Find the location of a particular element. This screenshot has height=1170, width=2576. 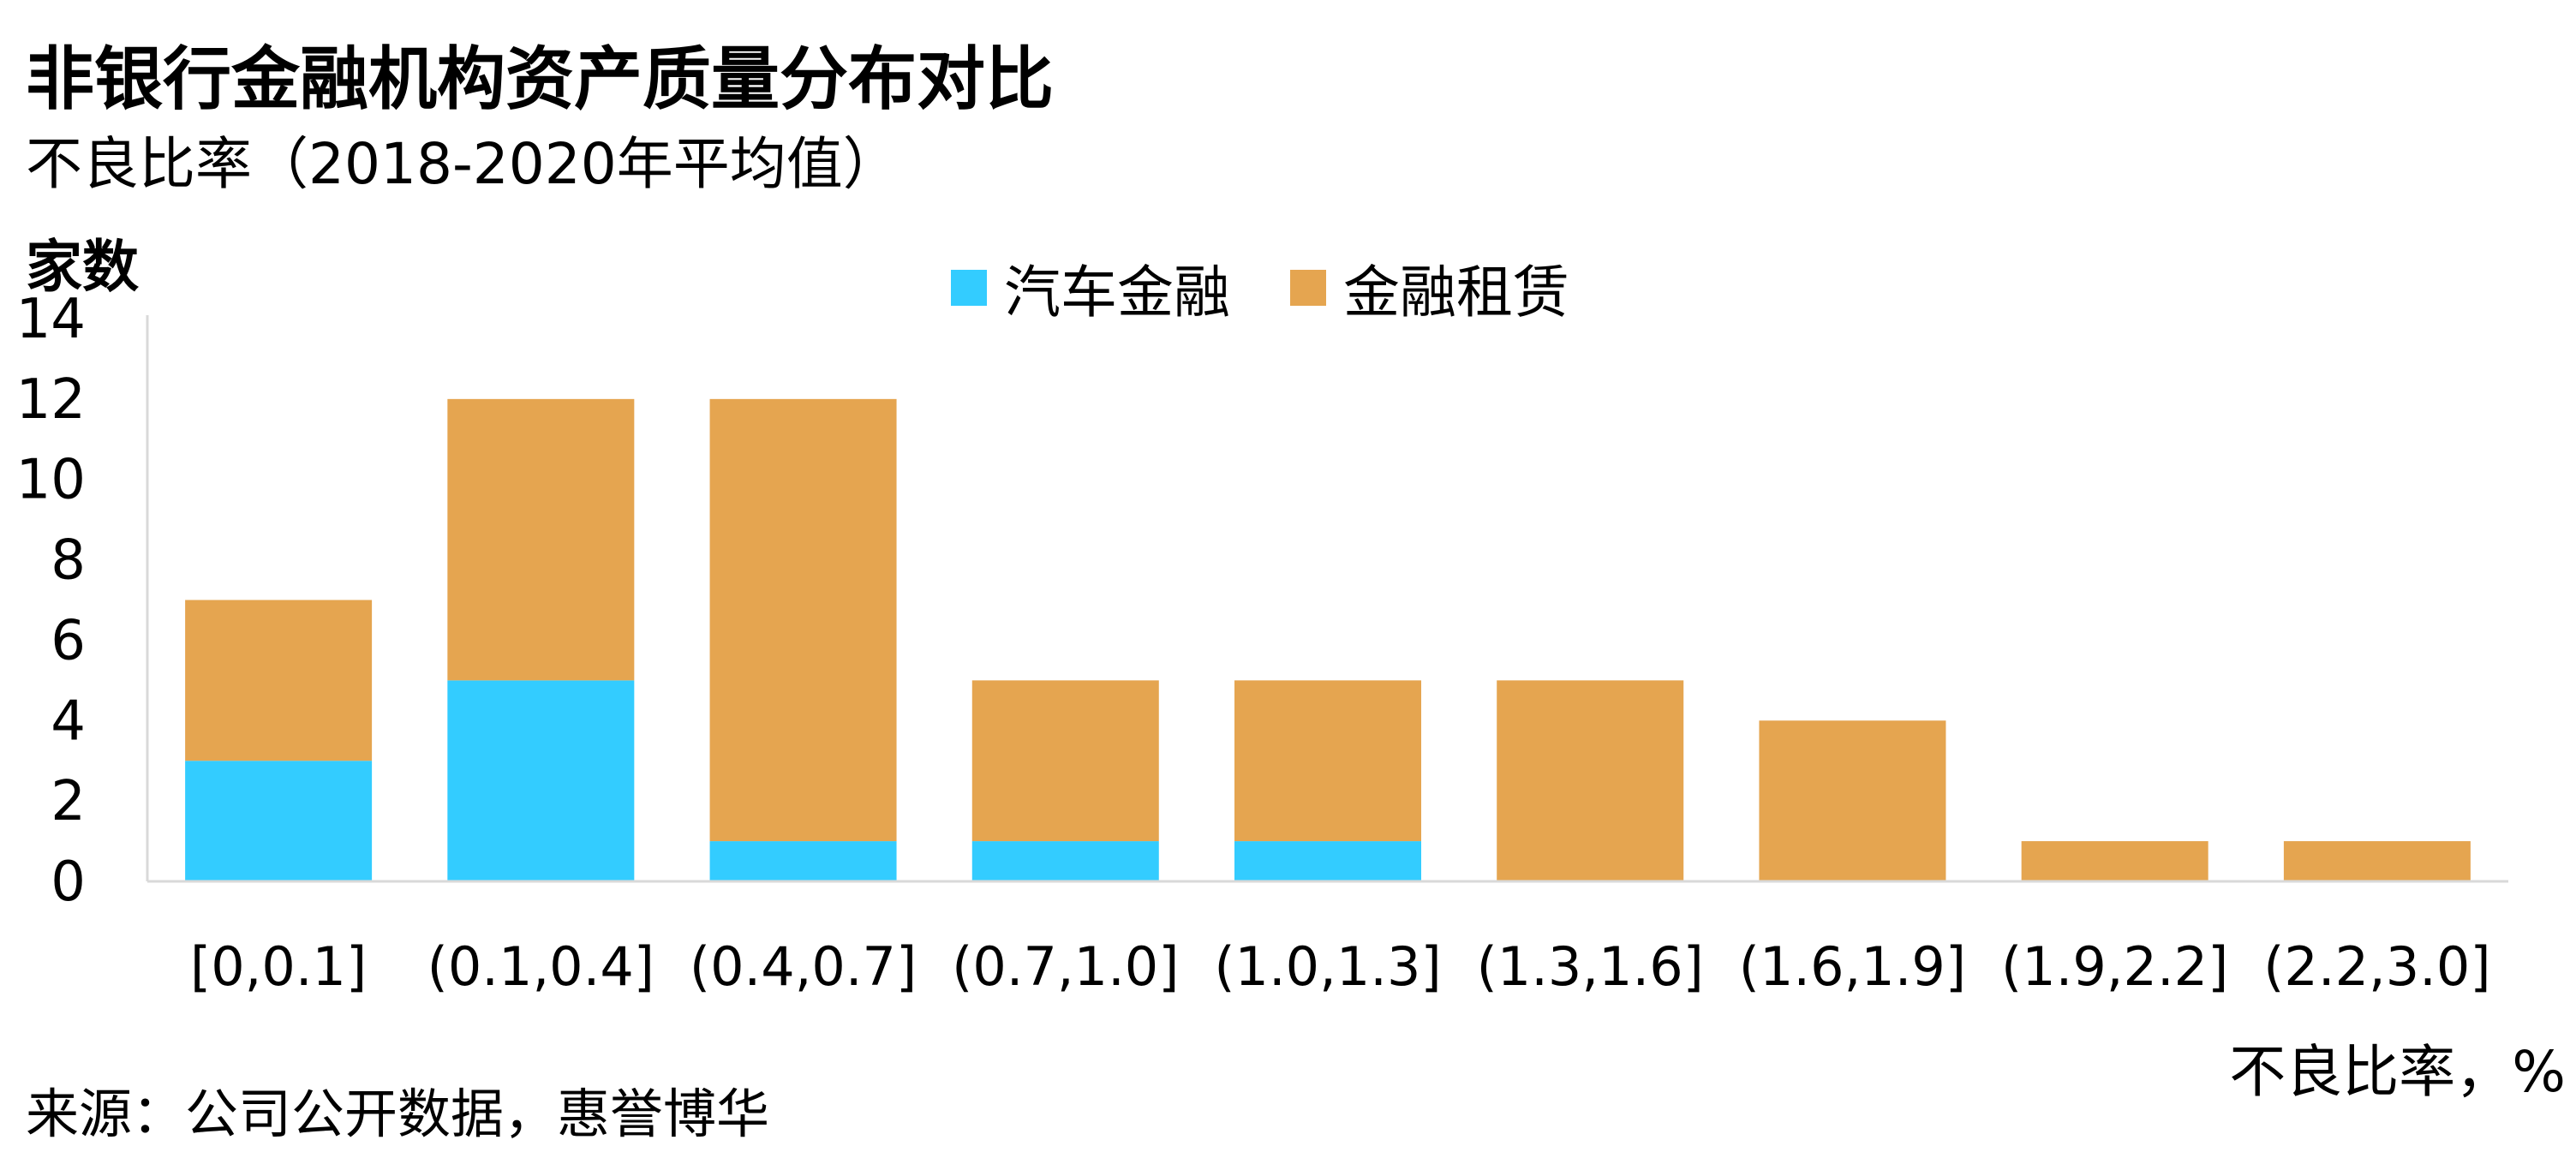

legend: 汽车金融 金融租赁 is located at coordinates (1290, 288).